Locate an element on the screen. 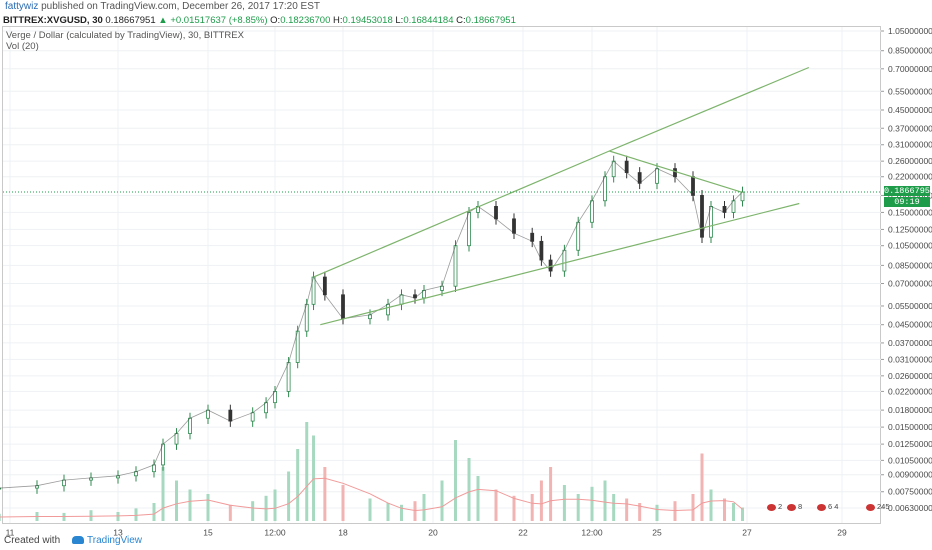 Image resolution: width=932 pixels, height=550 pixels. author-username: fattywiz is located at coordinates (22, 6).